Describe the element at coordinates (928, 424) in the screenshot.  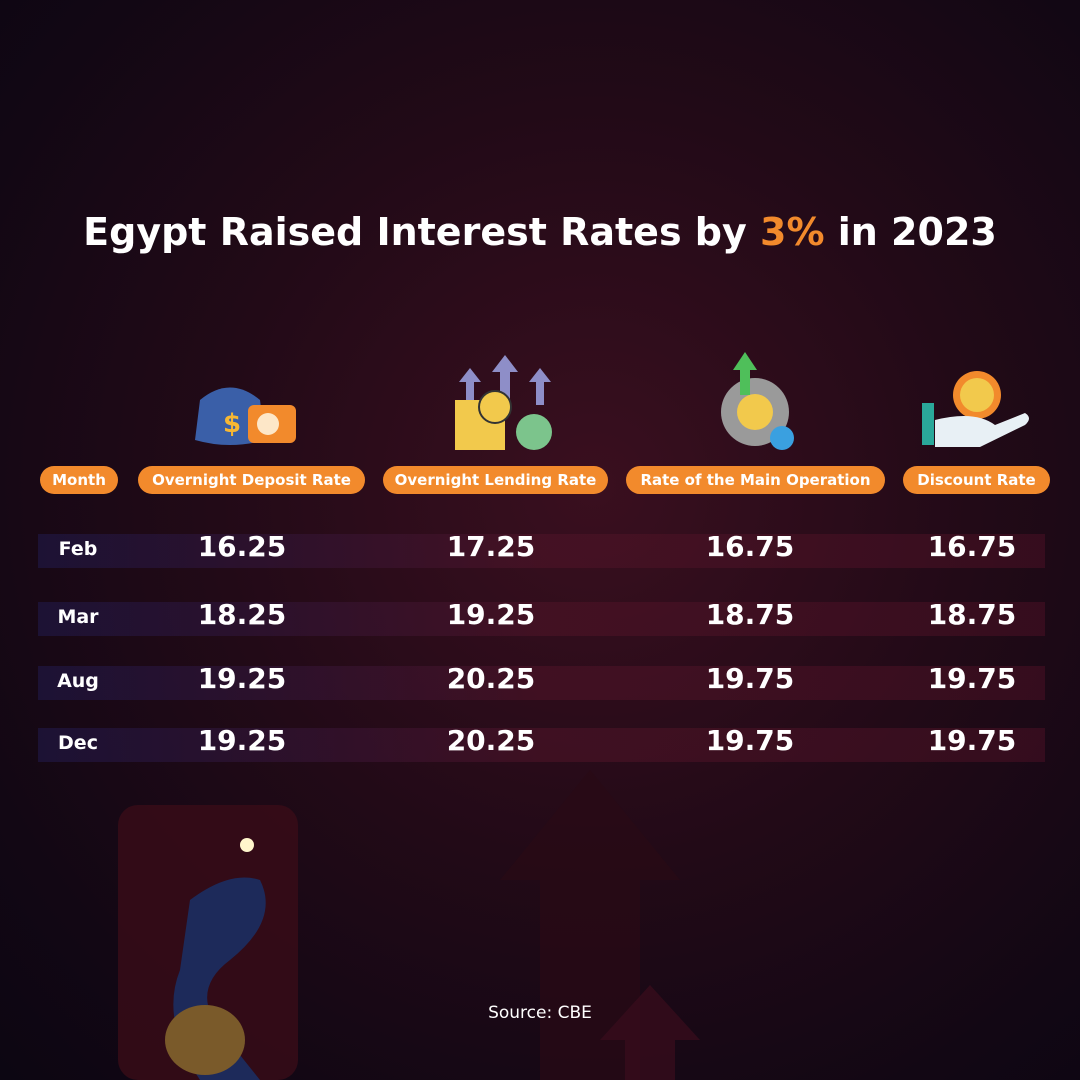
I see `cuff-icon` at that location.